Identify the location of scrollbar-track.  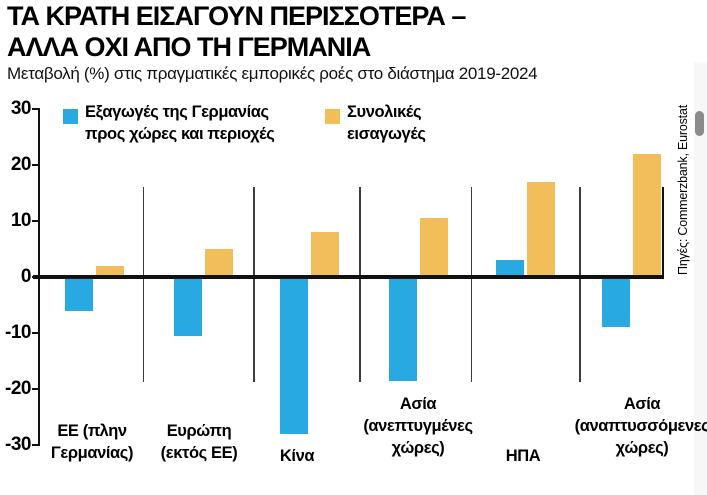
(700, 278).